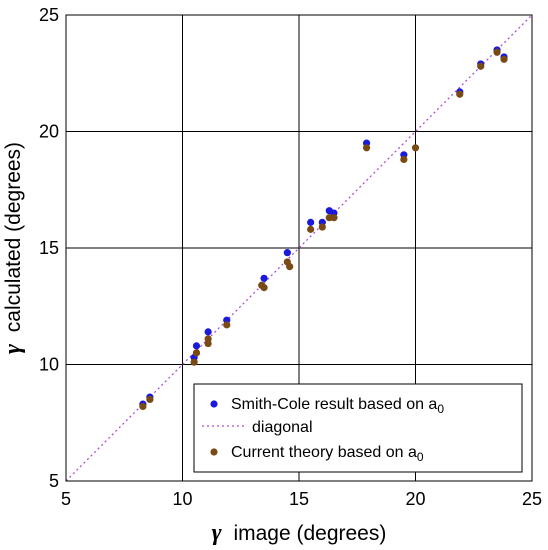 The width and height of the screenshot is (548, 550). I want to click on legend-box, so click(358, 428).